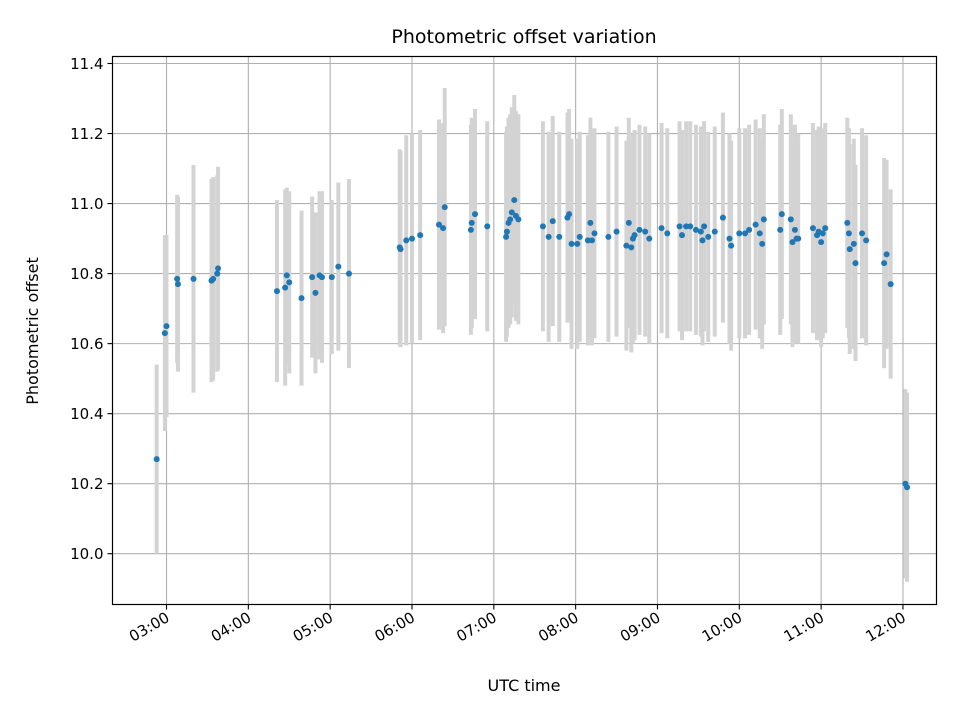 The height and width of the screenshot is (720, 960). Describe the element at coordinates (86, 344) in the screenshot. I see `y-tick-label: 10.6` at that location.